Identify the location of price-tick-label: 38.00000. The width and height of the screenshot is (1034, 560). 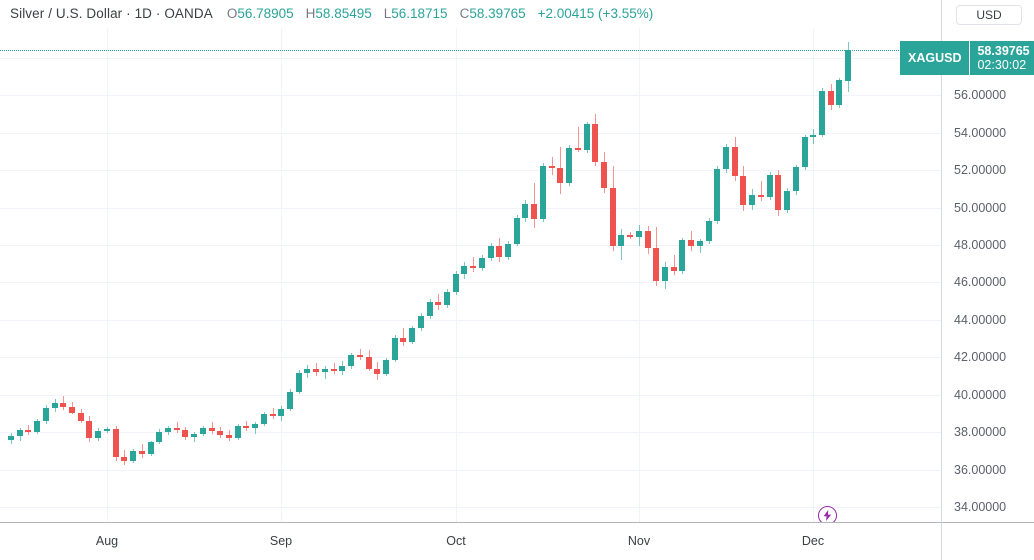
(980, 432).